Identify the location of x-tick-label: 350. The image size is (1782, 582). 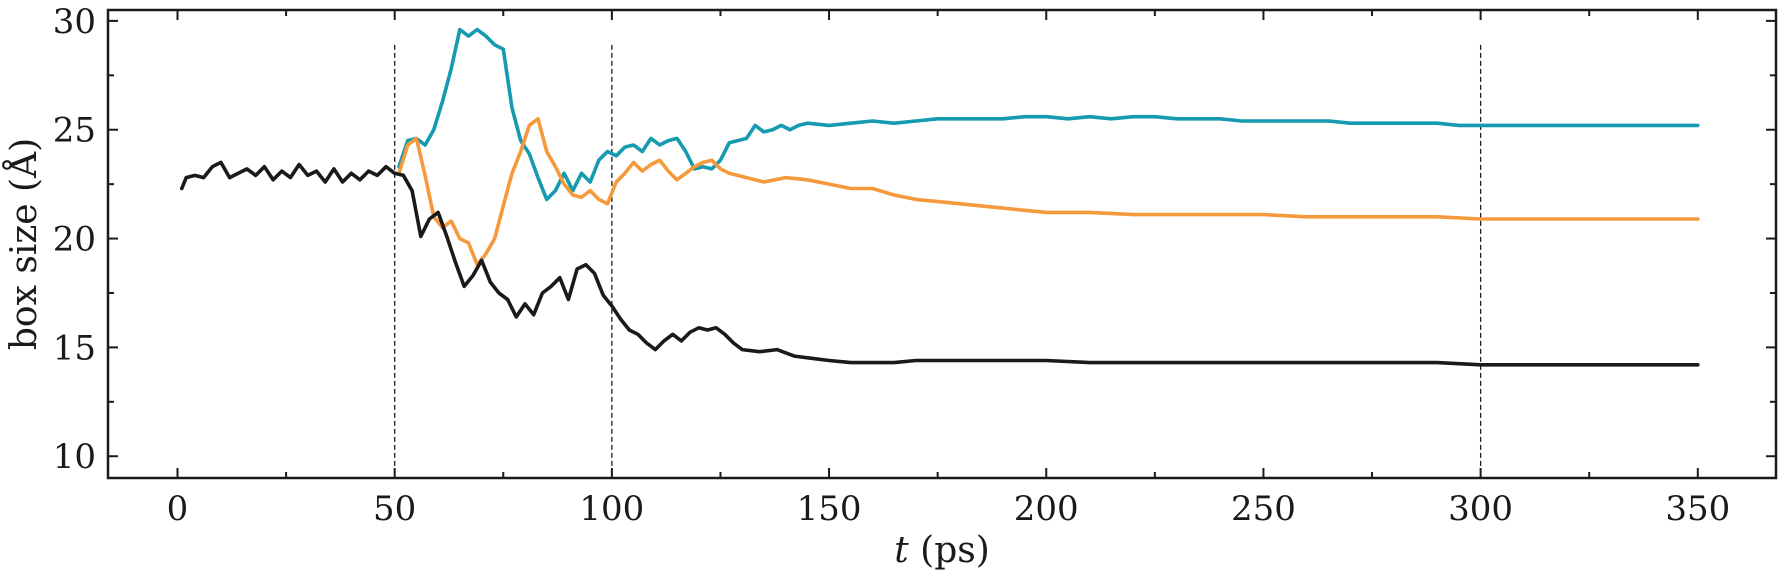
(1697, 509).